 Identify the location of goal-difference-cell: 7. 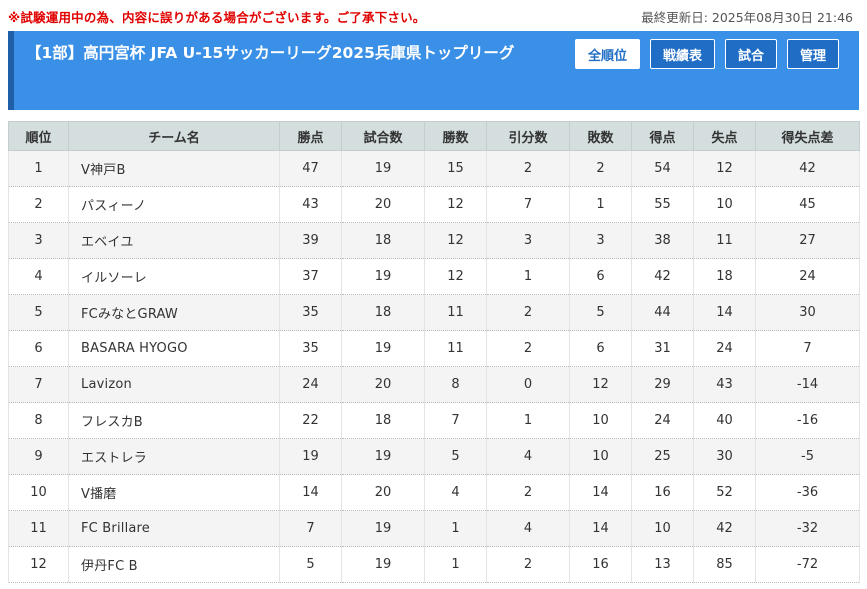
(807, 348).